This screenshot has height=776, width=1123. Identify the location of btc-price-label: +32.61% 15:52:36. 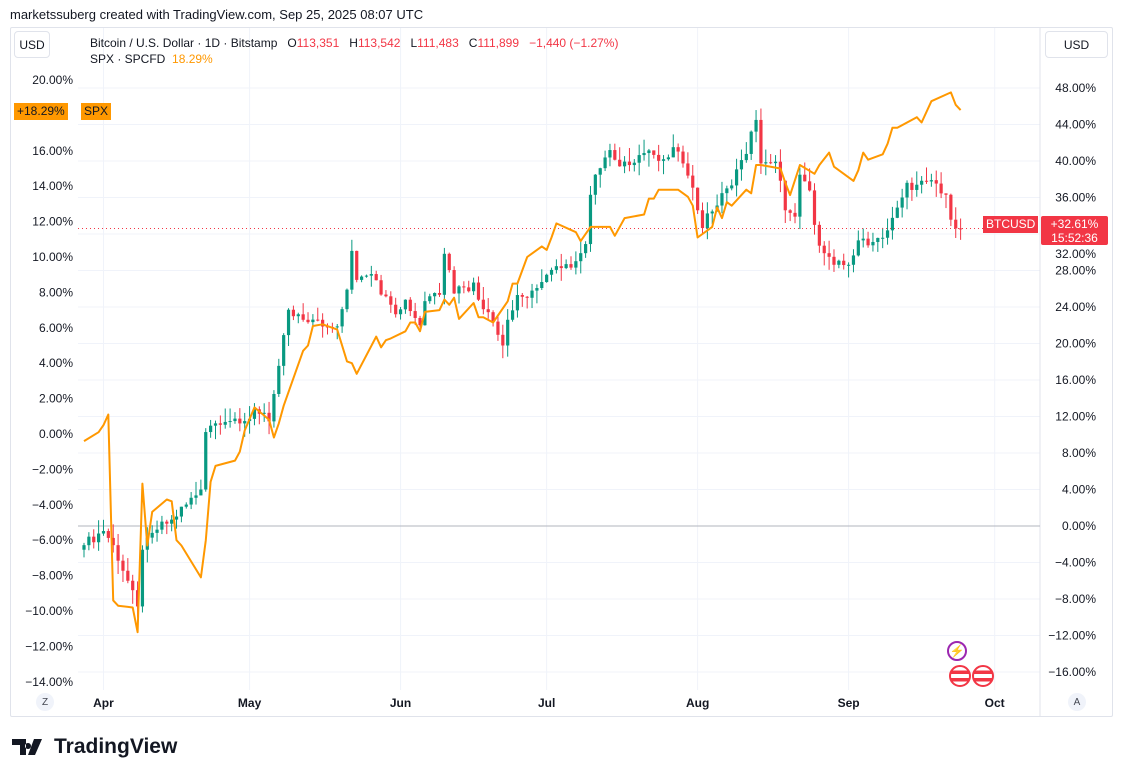
(1074, 230).